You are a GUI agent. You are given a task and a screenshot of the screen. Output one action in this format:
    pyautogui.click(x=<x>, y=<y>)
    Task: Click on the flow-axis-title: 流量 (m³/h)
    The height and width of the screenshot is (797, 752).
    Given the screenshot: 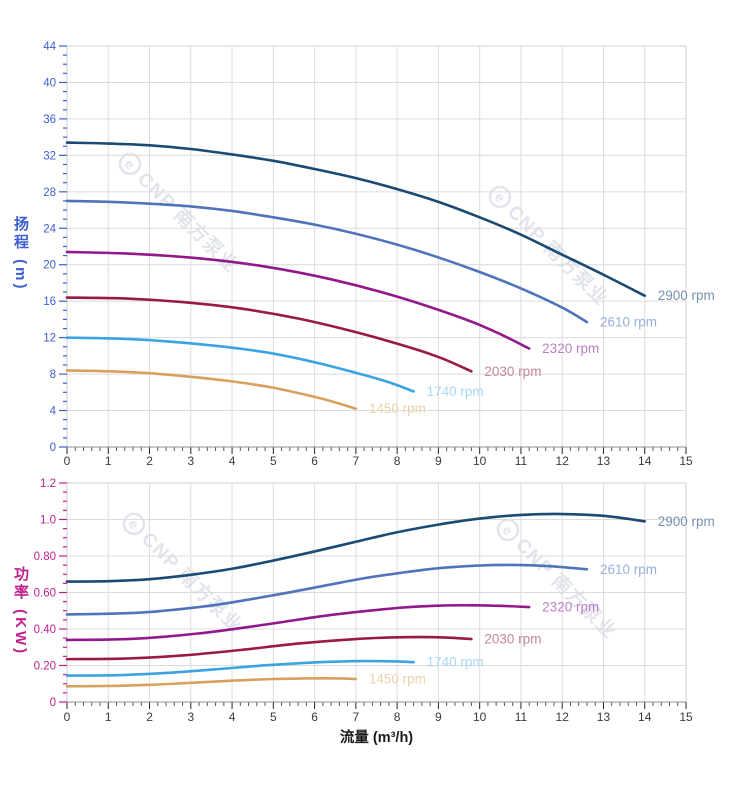 What is the action you would take?
    pyautogui.click(x=376, y=738)
    